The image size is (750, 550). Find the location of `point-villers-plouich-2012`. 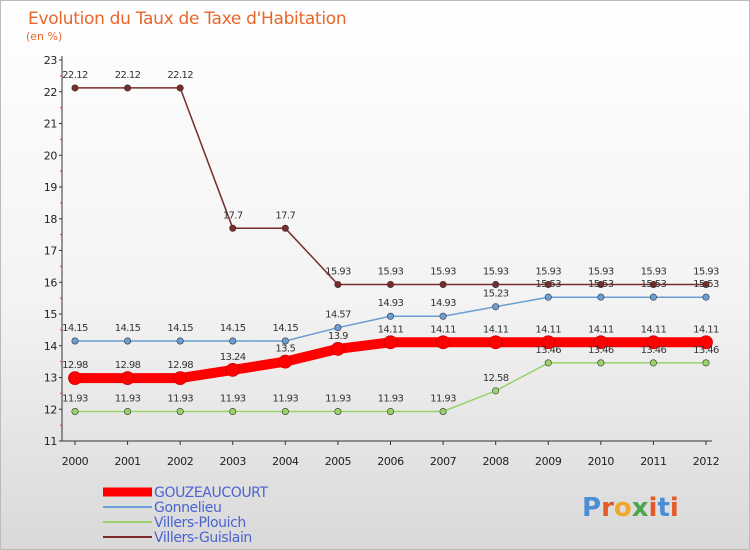

point-villers-plouich-2012 is located at coordinates (706, 363).